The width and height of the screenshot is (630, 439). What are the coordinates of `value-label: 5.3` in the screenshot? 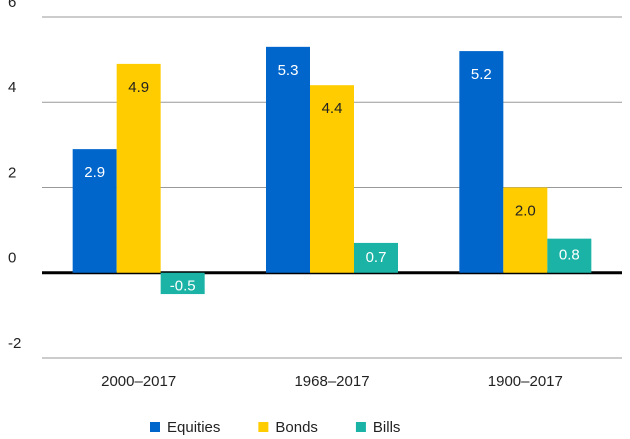 It's located at (288, 70).